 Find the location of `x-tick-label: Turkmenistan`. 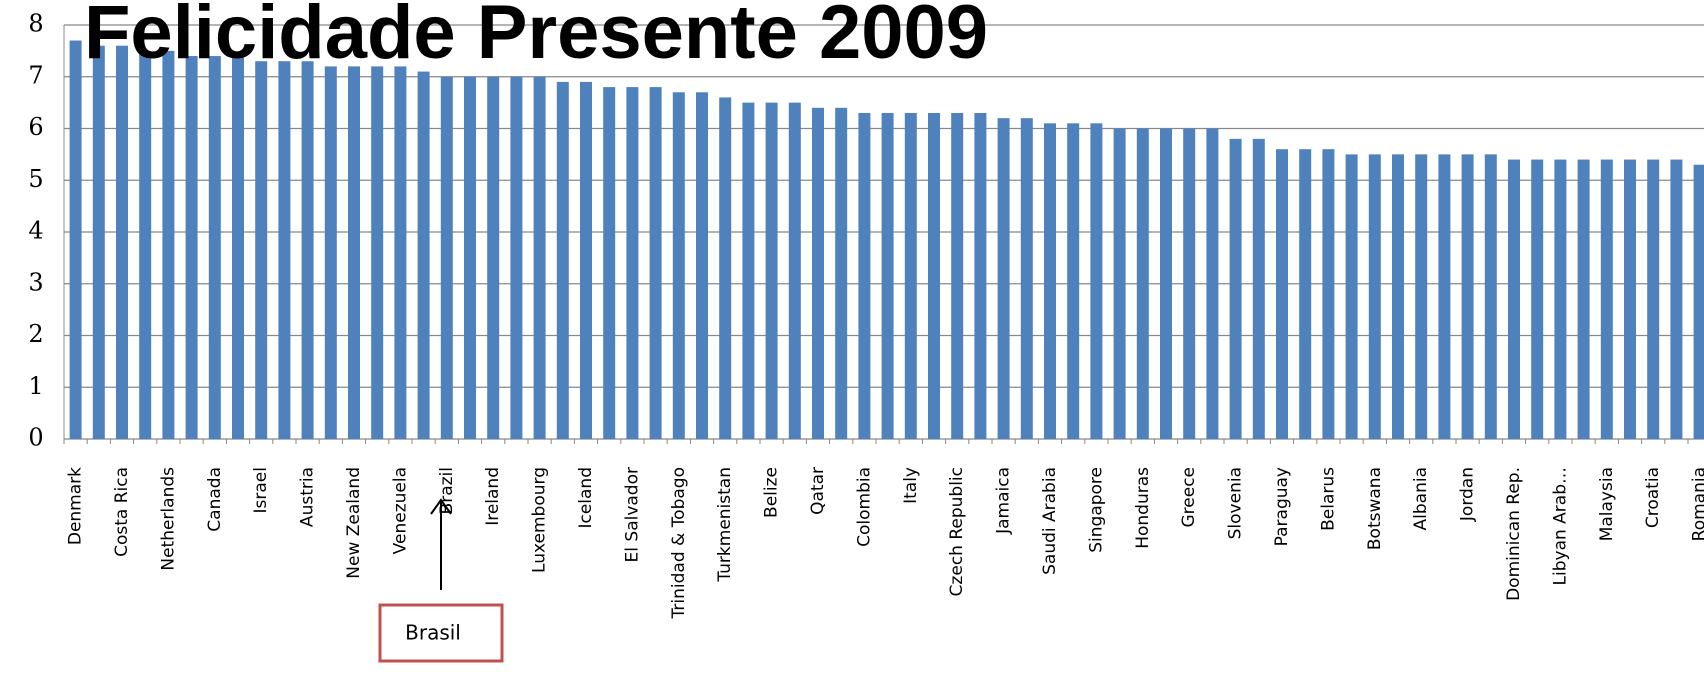

x-tick-label: Turkmenistan is located at coordinates (725, 525).